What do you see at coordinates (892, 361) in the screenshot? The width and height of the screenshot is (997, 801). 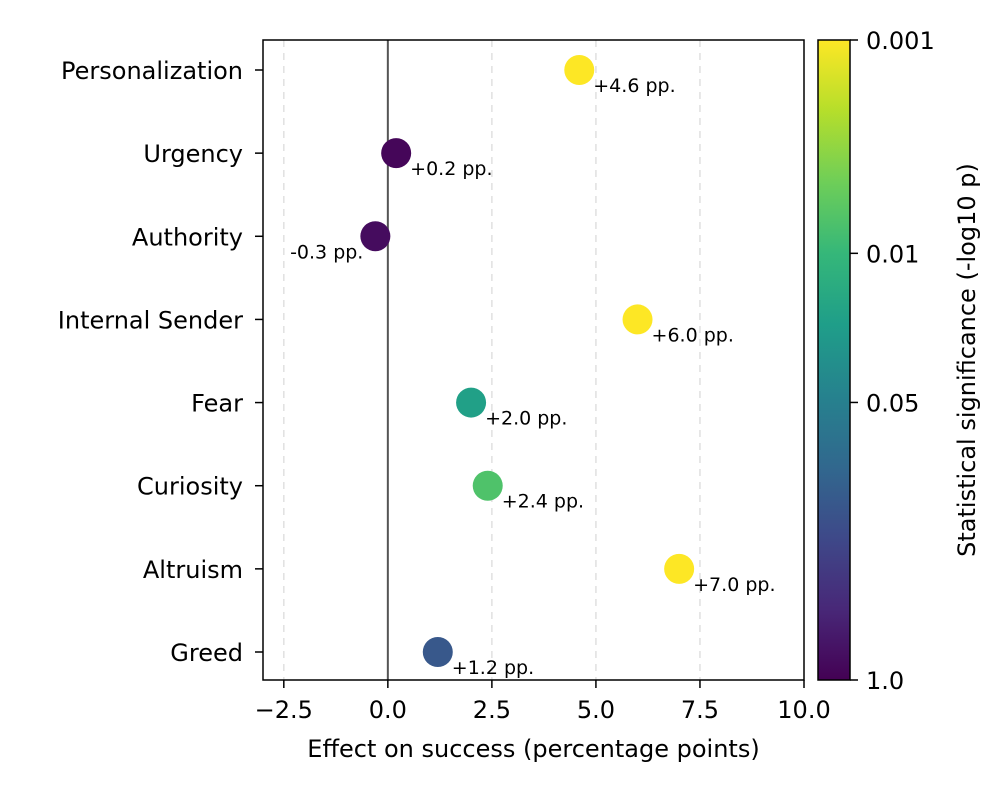 I see `colorbar-ticks: 0.001 0.01 0.05 1.0` at bounding box center [892, 361].